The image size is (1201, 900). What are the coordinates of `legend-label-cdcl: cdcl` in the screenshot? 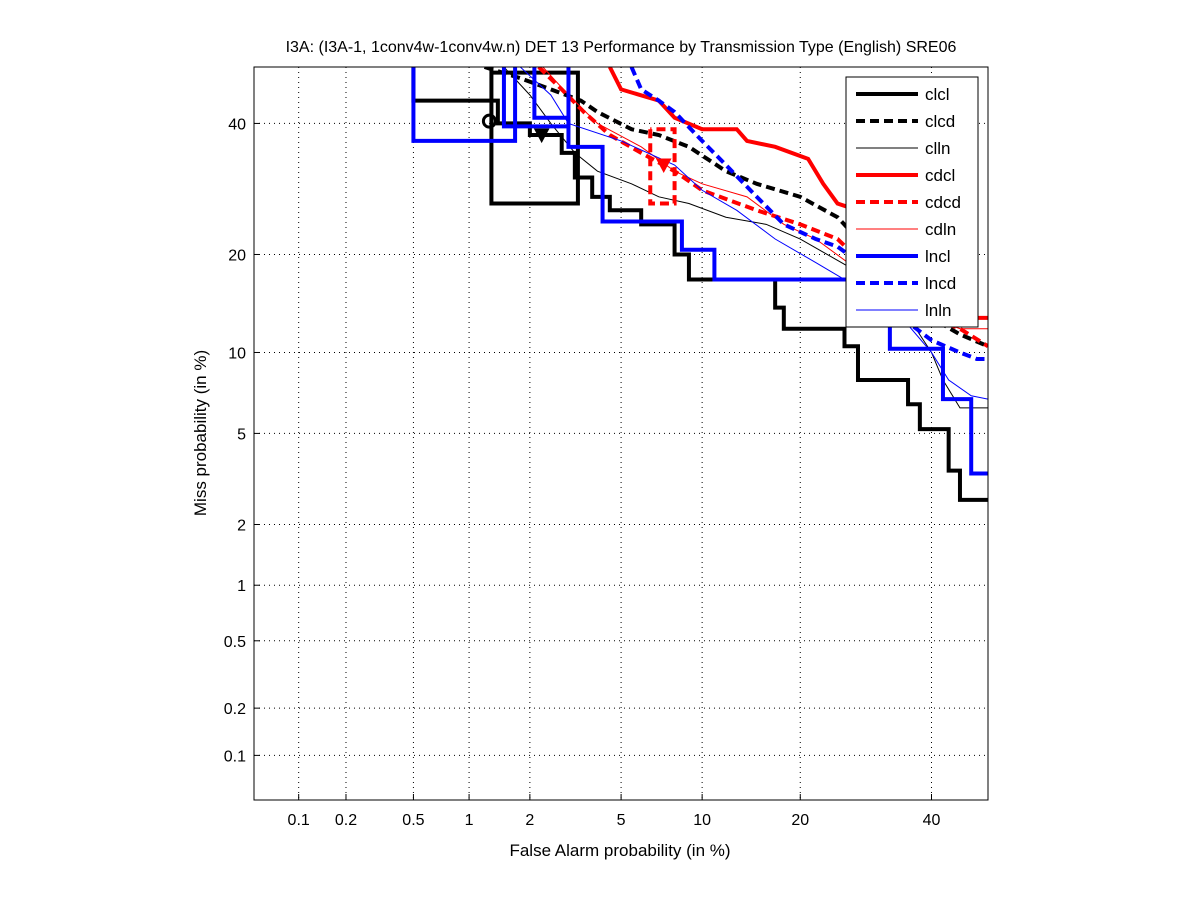 It's located at (940, 175).